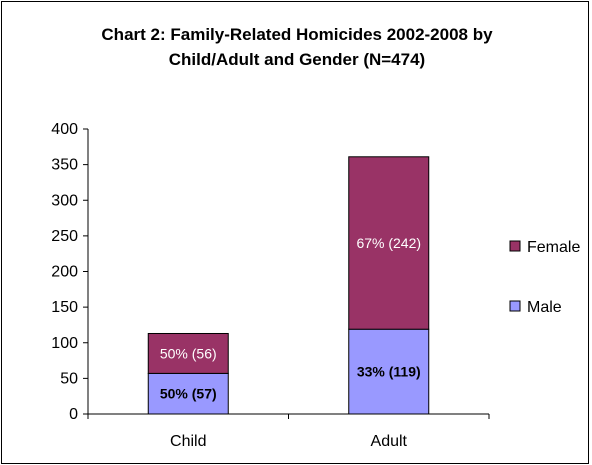  I want to click on bar-male-child, so click(188, 393).